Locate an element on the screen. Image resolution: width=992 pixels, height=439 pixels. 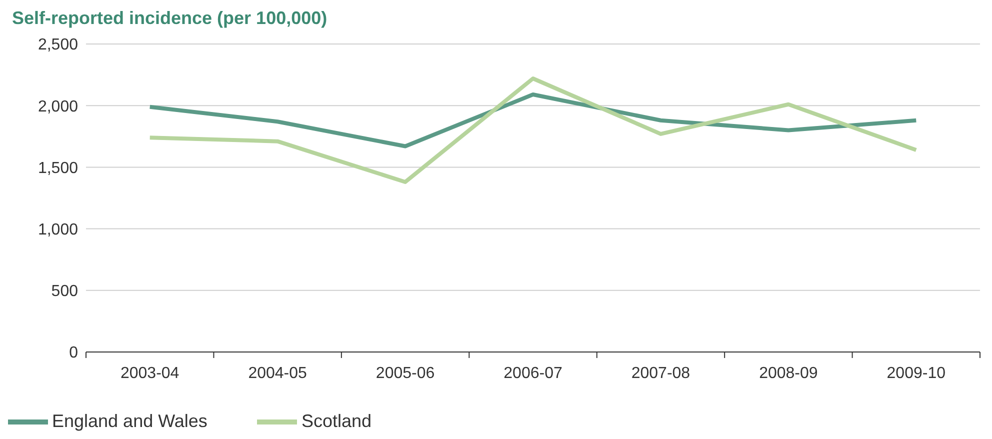
y-tick-label: 2,500 is located at coordinates (58, 45).